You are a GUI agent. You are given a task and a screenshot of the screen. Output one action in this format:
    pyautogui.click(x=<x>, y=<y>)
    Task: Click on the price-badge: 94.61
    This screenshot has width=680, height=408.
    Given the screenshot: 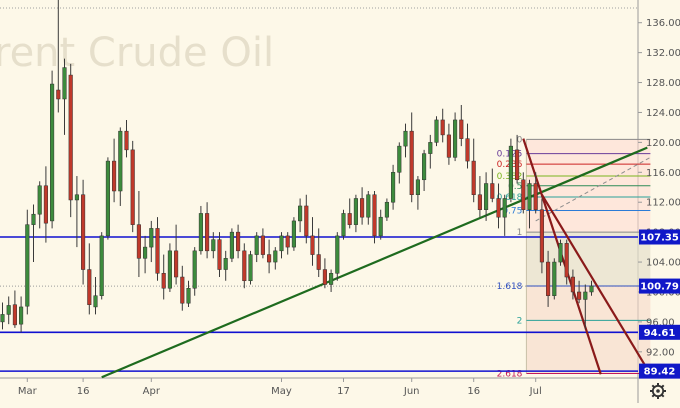 What is the action you would take?
    pyautogui.click(x=659, y=332)
    